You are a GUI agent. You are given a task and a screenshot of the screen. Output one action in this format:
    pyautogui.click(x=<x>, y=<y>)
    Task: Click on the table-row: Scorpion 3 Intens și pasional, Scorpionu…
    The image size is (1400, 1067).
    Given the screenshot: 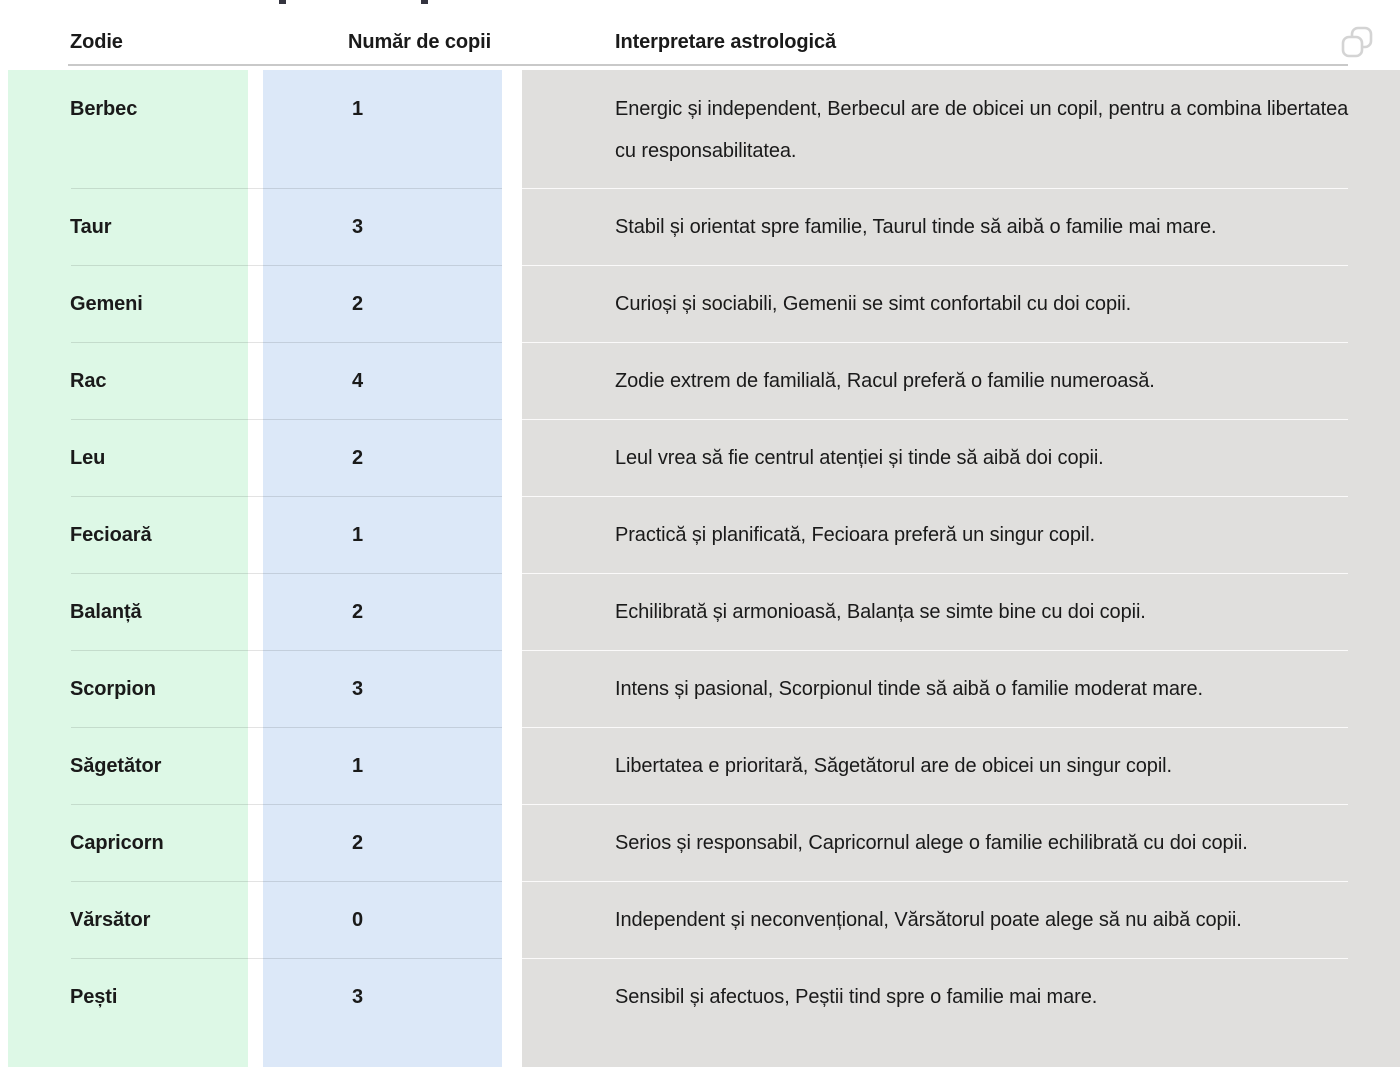 What is the action you would take?
    pyautogui.click(x=700, y=688)
    